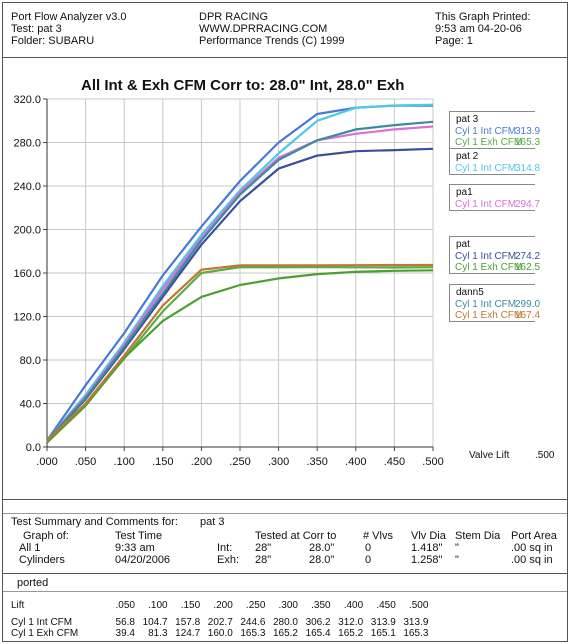 Image resolution: width=571 pixels, height=644 pixels. Describe the element at coordinates (353, 605) in the screenshot. I see `lift-cell: .400` at that location.